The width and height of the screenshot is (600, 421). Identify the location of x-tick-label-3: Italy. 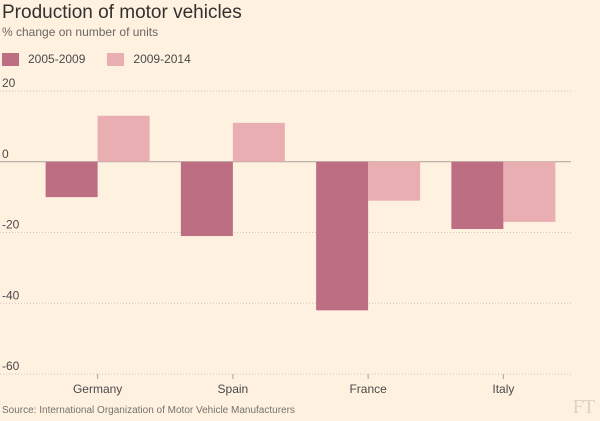
(503, 389).